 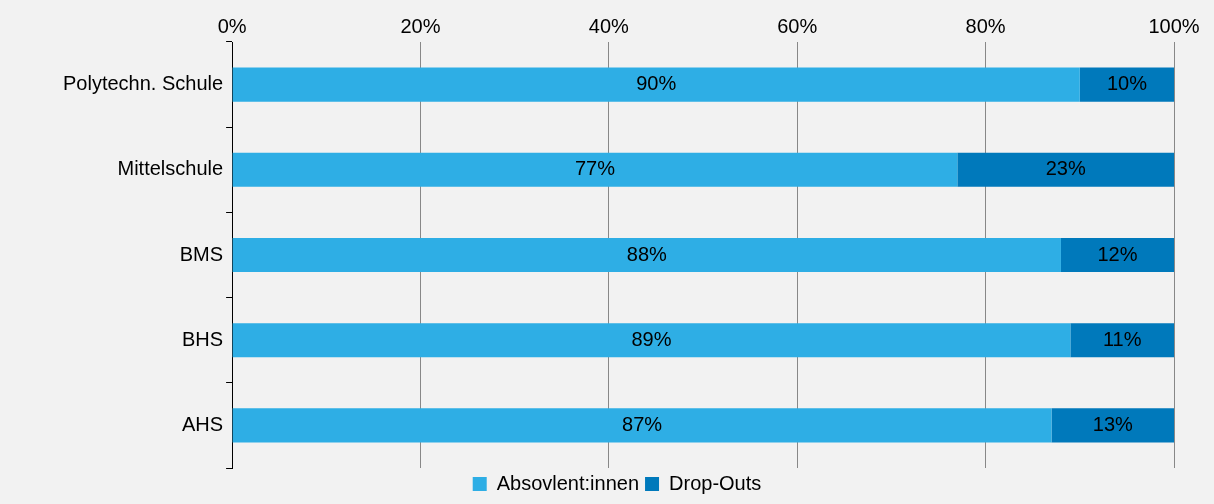 What do you see at coordinates (170, 168) in the screenshot?
I see `y-tick-label: Mittelschule` at bounding box center [170, 168].